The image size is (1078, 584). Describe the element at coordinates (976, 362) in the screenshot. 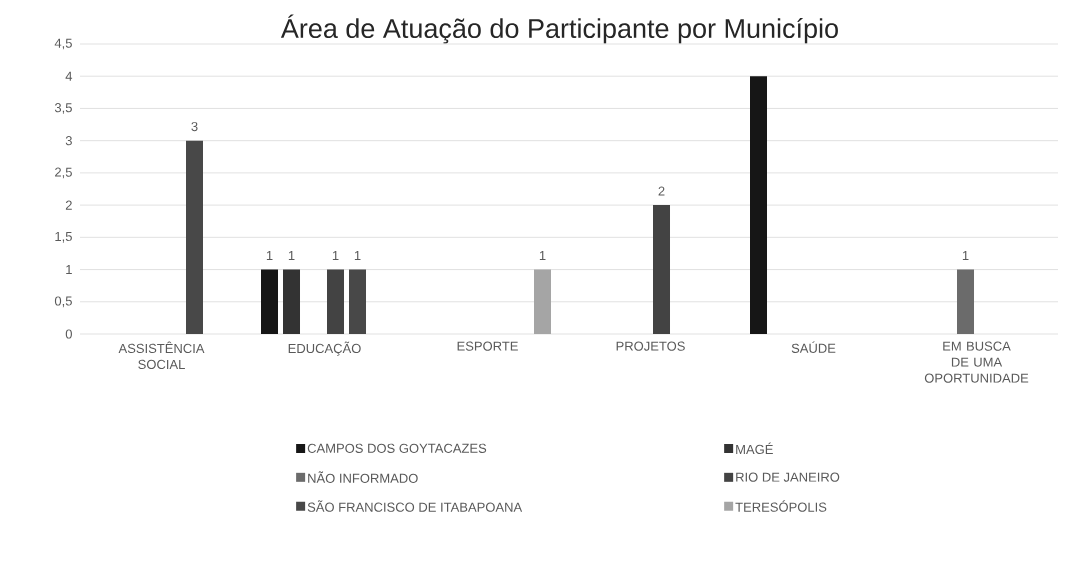

I see `x-tick-label: EM BUSCA DE UMA OPORTUNIDADE` at that location.